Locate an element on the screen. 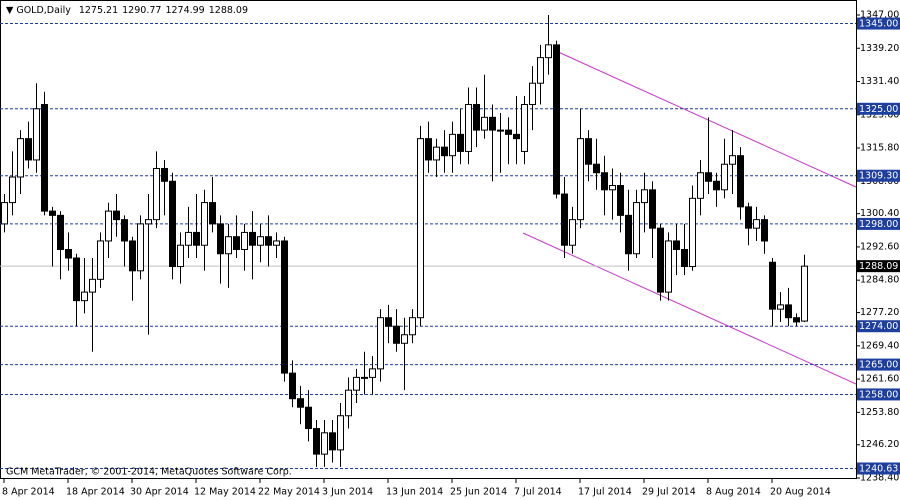 The height and width of the screenshot is (500, 900). trend-line is located at coordinates (689, 308).